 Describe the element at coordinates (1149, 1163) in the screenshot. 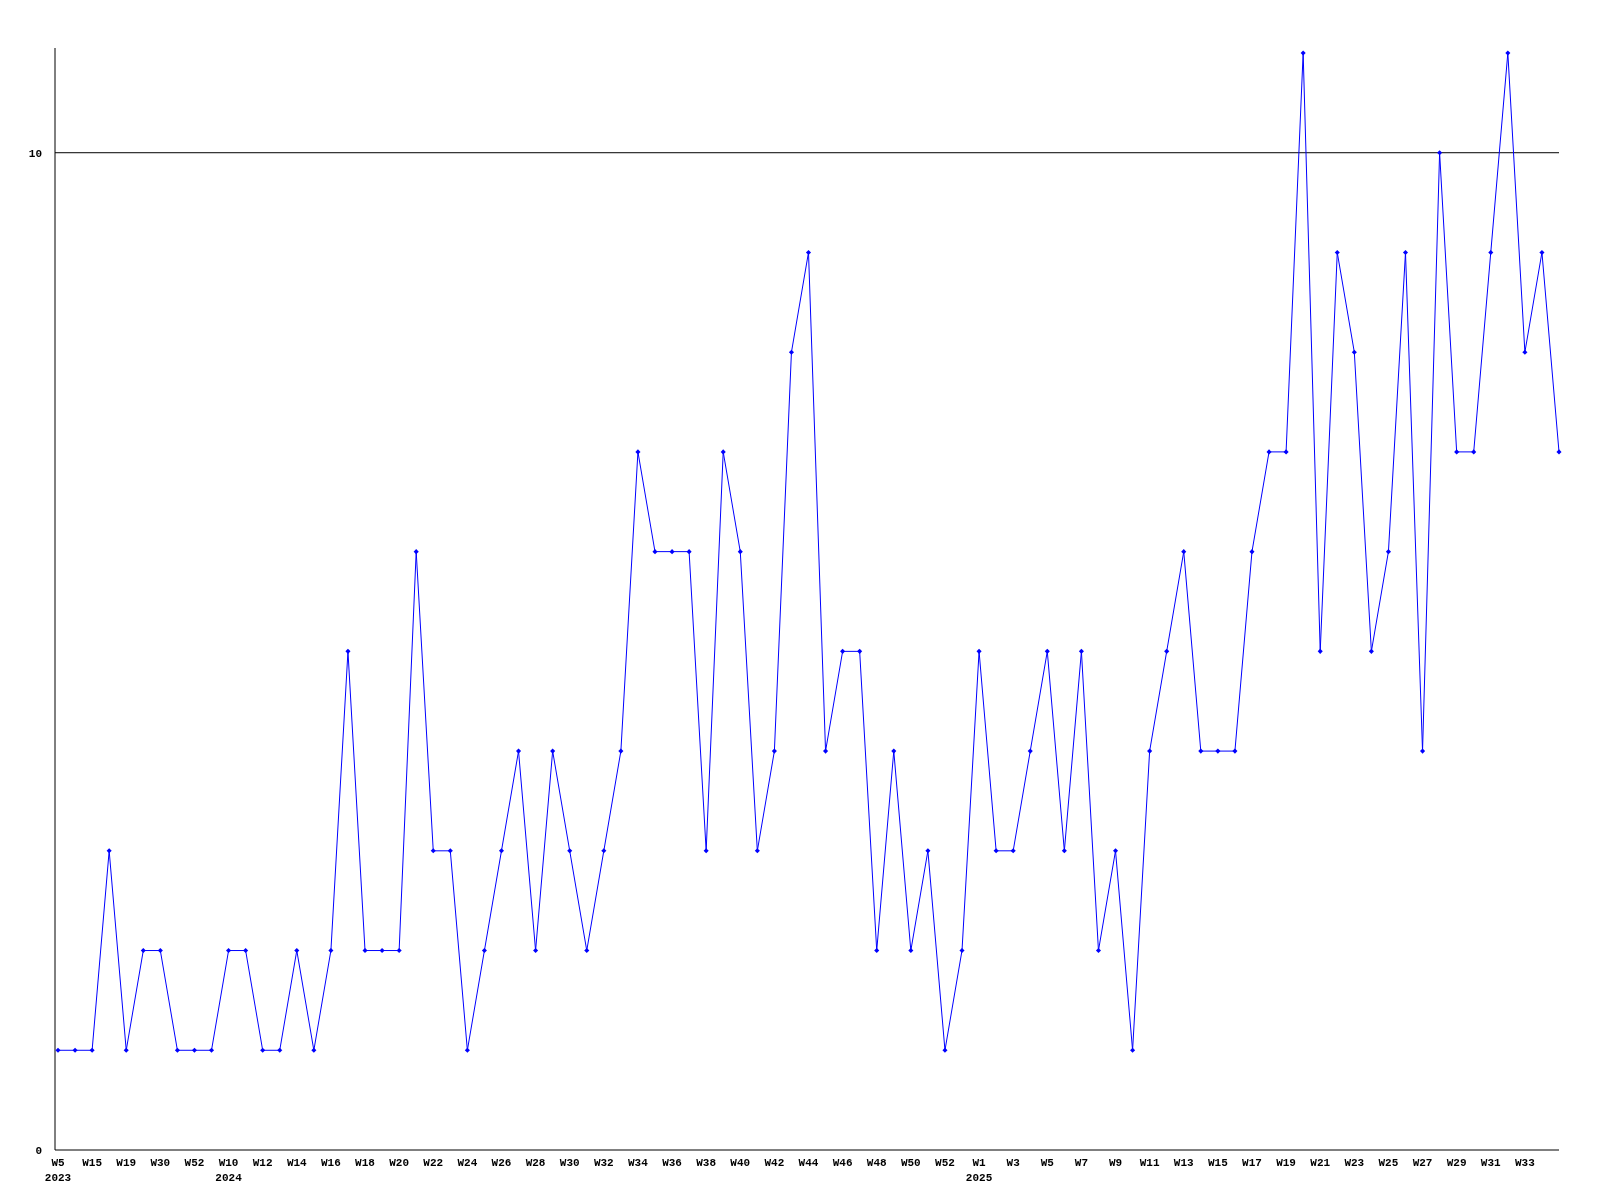

I see `x-tick-label: W11` at that location.